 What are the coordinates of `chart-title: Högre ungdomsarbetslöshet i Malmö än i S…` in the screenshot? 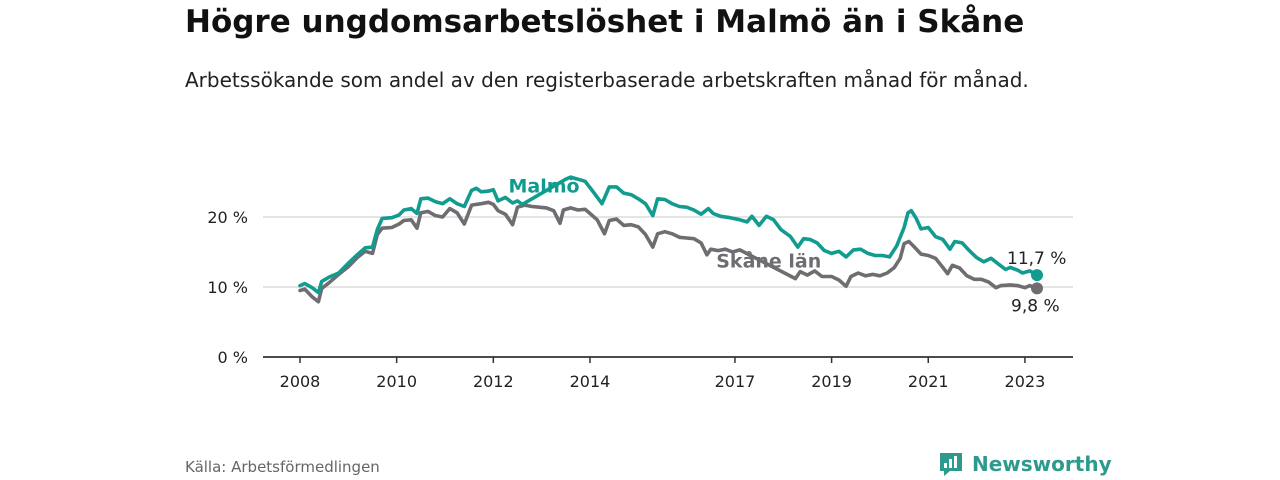 It's located at (605, 22).